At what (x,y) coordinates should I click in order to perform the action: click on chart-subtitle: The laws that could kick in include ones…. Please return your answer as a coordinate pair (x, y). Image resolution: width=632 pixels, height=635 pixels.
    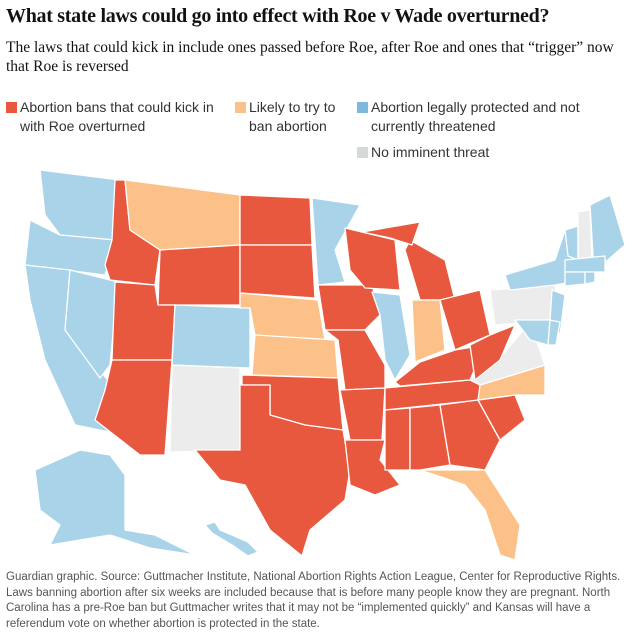
    Looking at the image, I should click on (310, 57).